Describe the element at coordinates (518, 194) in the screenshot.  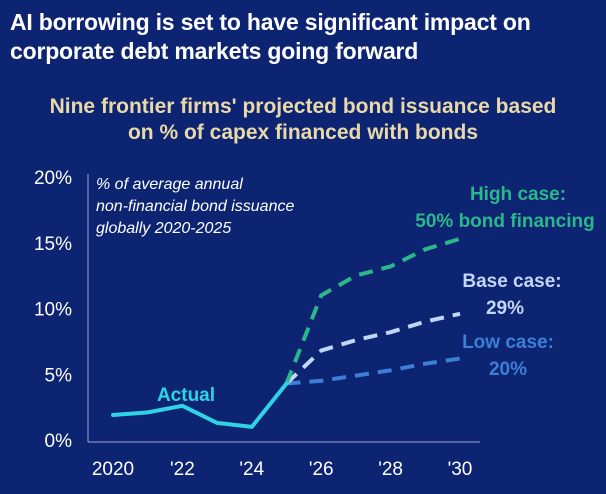
I see `series-label-high: High case:` at that location.